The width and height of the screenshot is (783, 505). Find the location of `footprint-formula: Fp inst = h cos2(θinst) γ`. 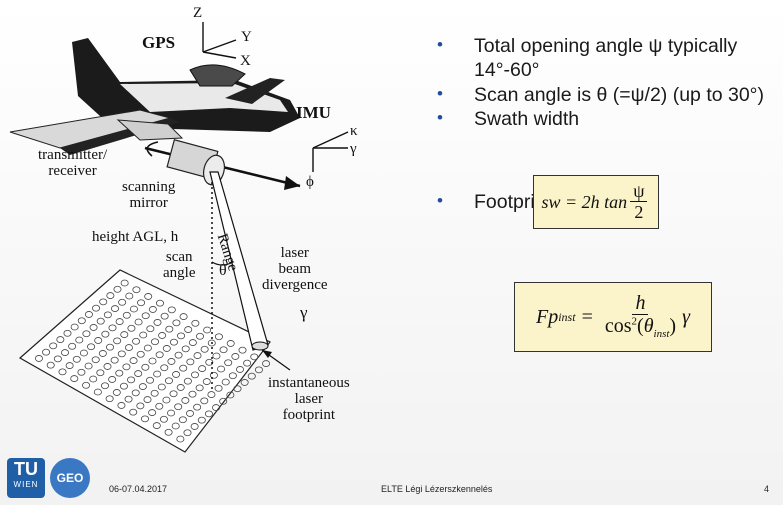

footprint-formula: Fp inst = h cos2(θinst) γ is located at coordinates (613, 317).